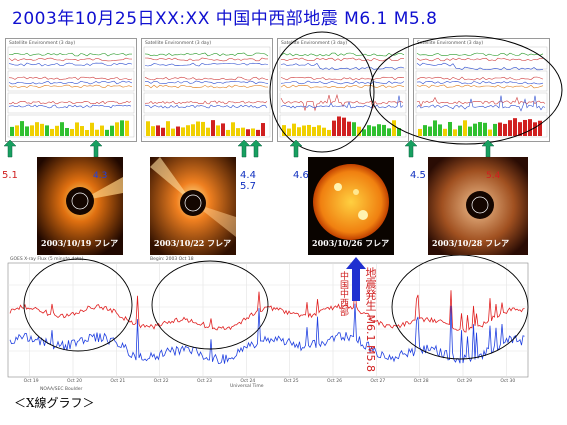 This screenshot has height=425, width=567. I want to click on sun-image-1-value: 4.3, so click(100, 176).